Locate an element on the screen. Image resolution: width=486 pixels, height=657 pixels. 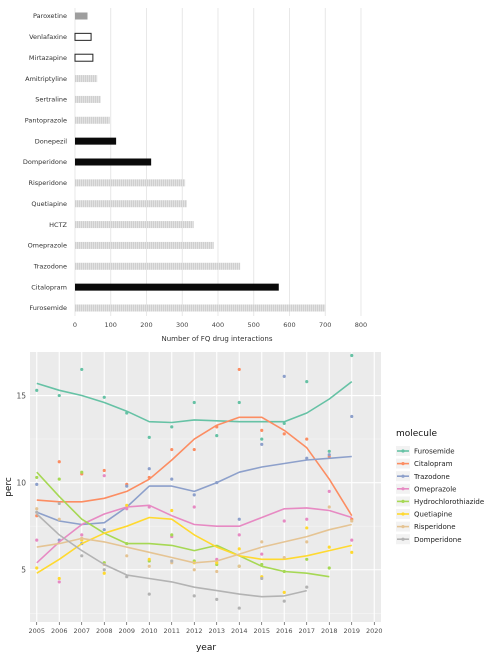
category-label: HCTZ is located at coordinates (58, 225).